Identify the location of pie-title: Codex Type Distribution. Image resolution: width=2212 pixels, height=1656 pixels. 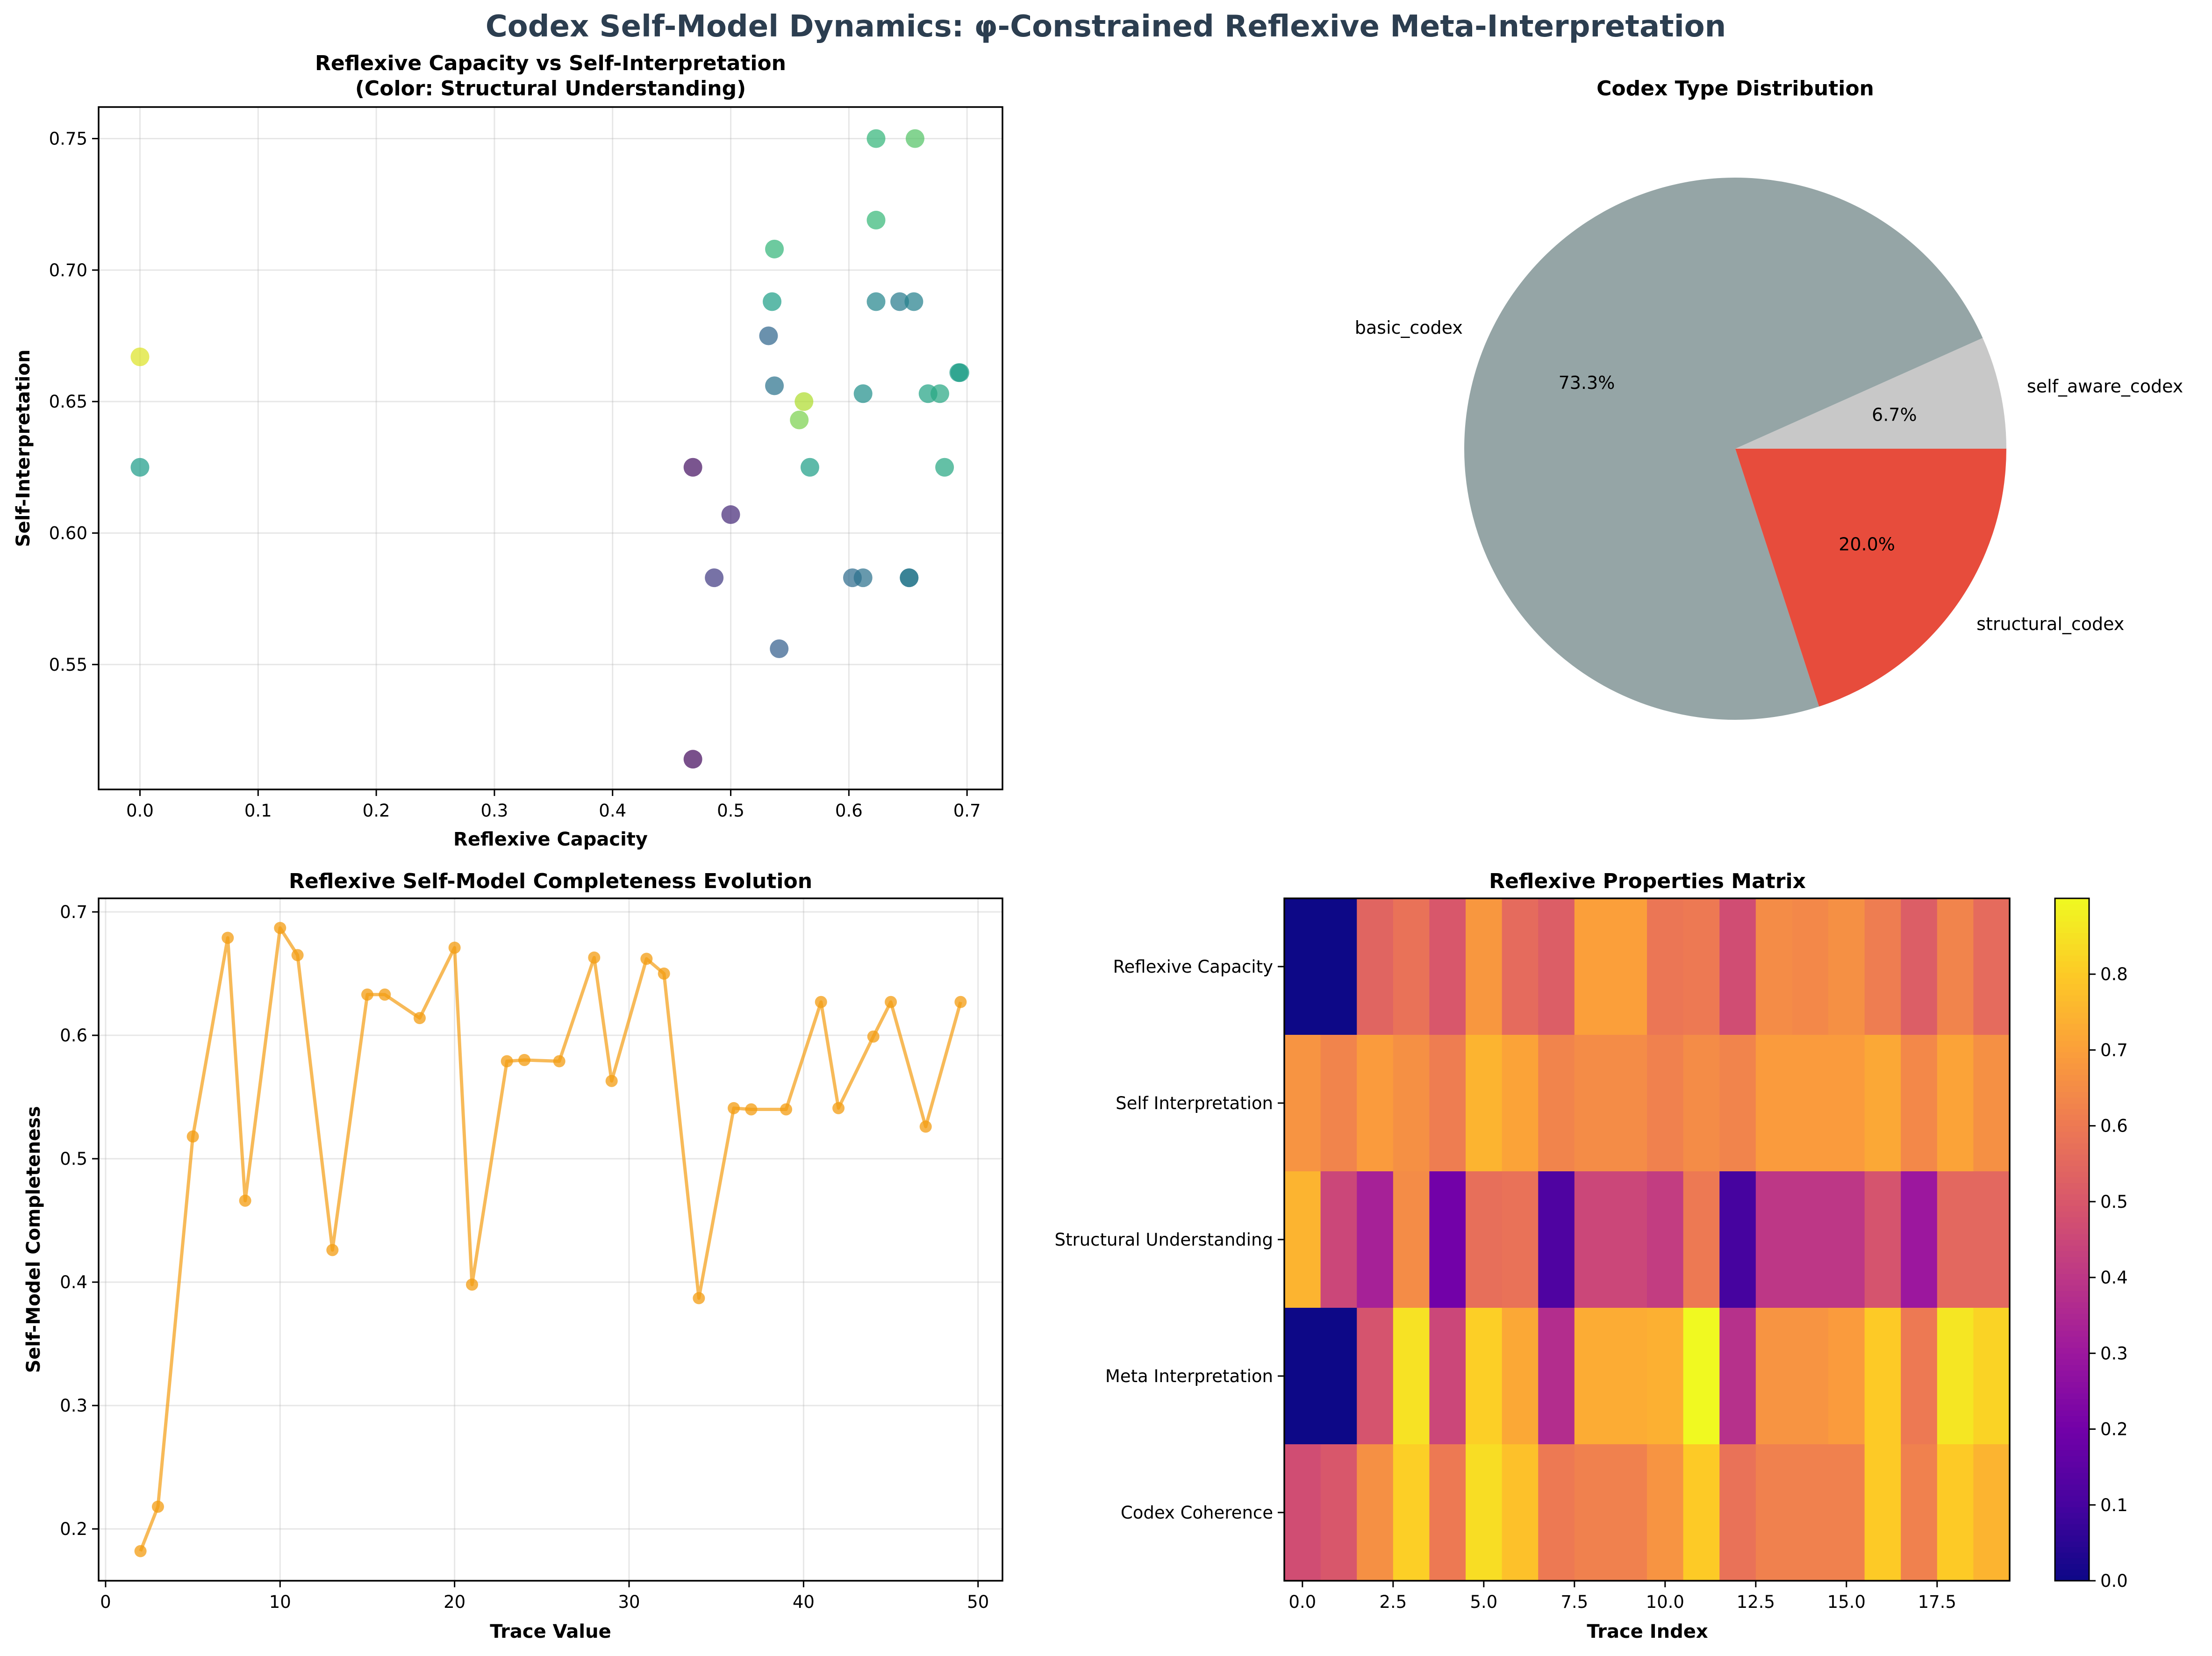
(1735, 89).